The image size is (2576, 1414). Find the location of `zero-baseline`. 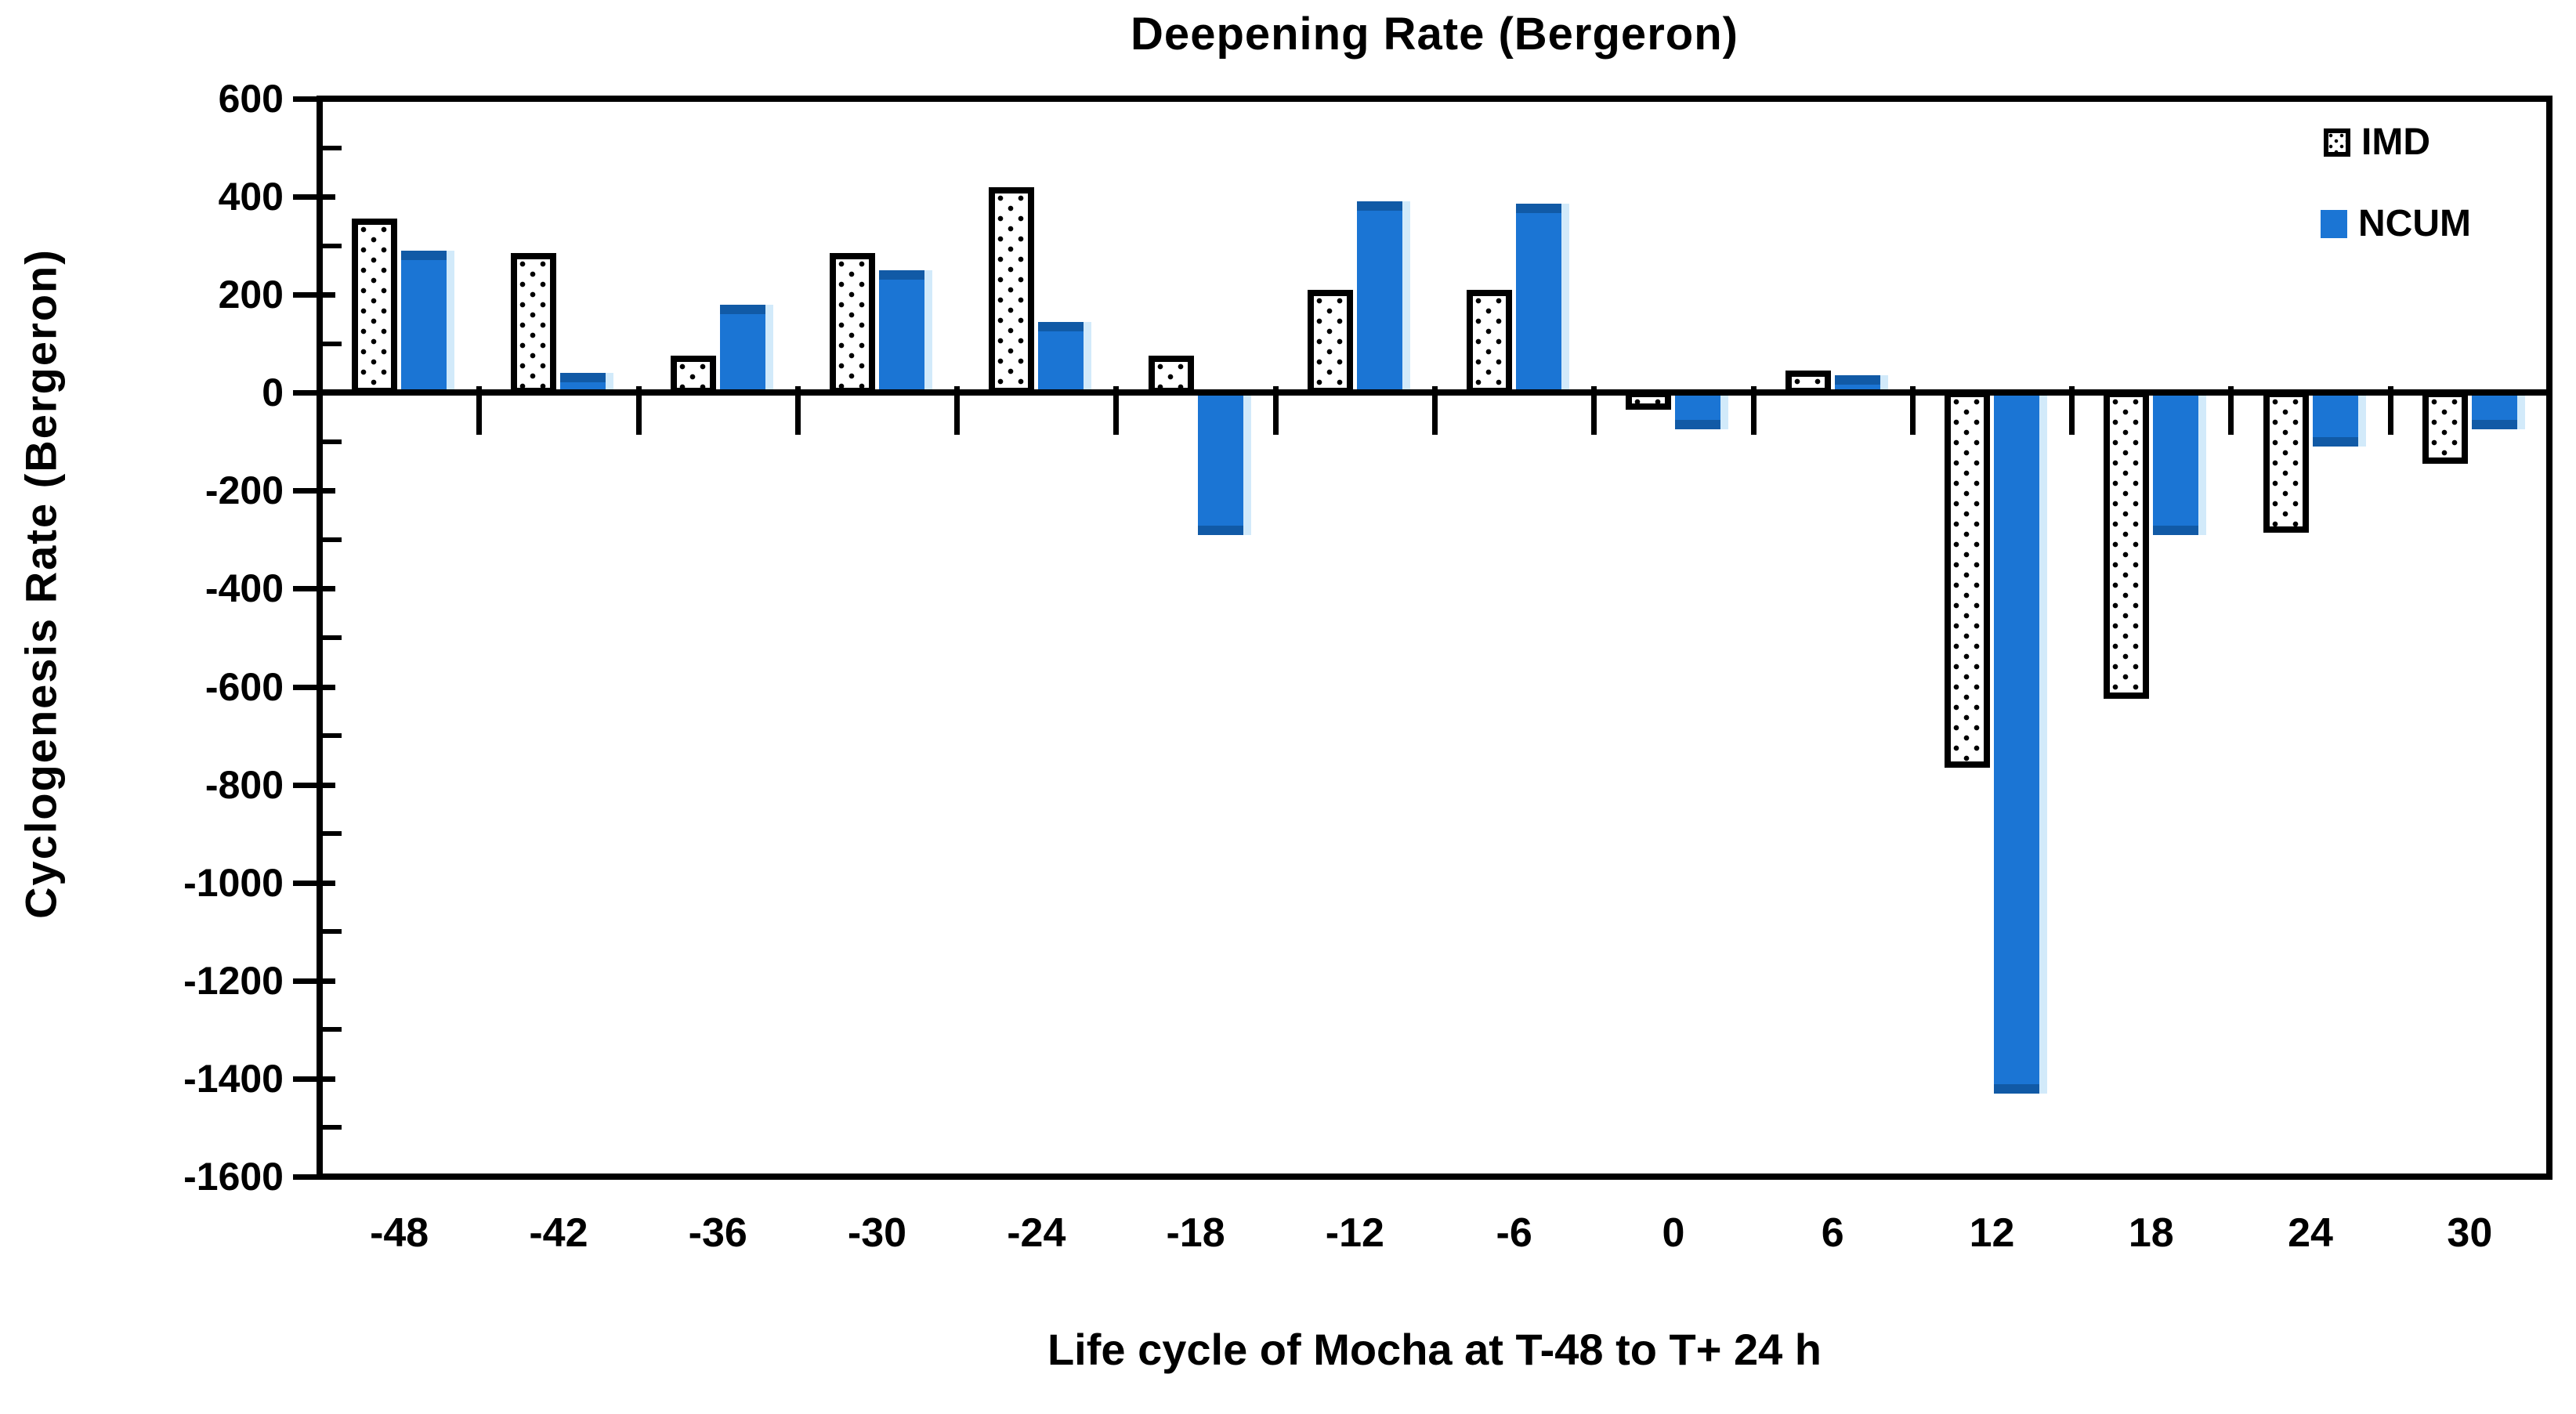

zero-baseline is located at coordinates (1434, 392).